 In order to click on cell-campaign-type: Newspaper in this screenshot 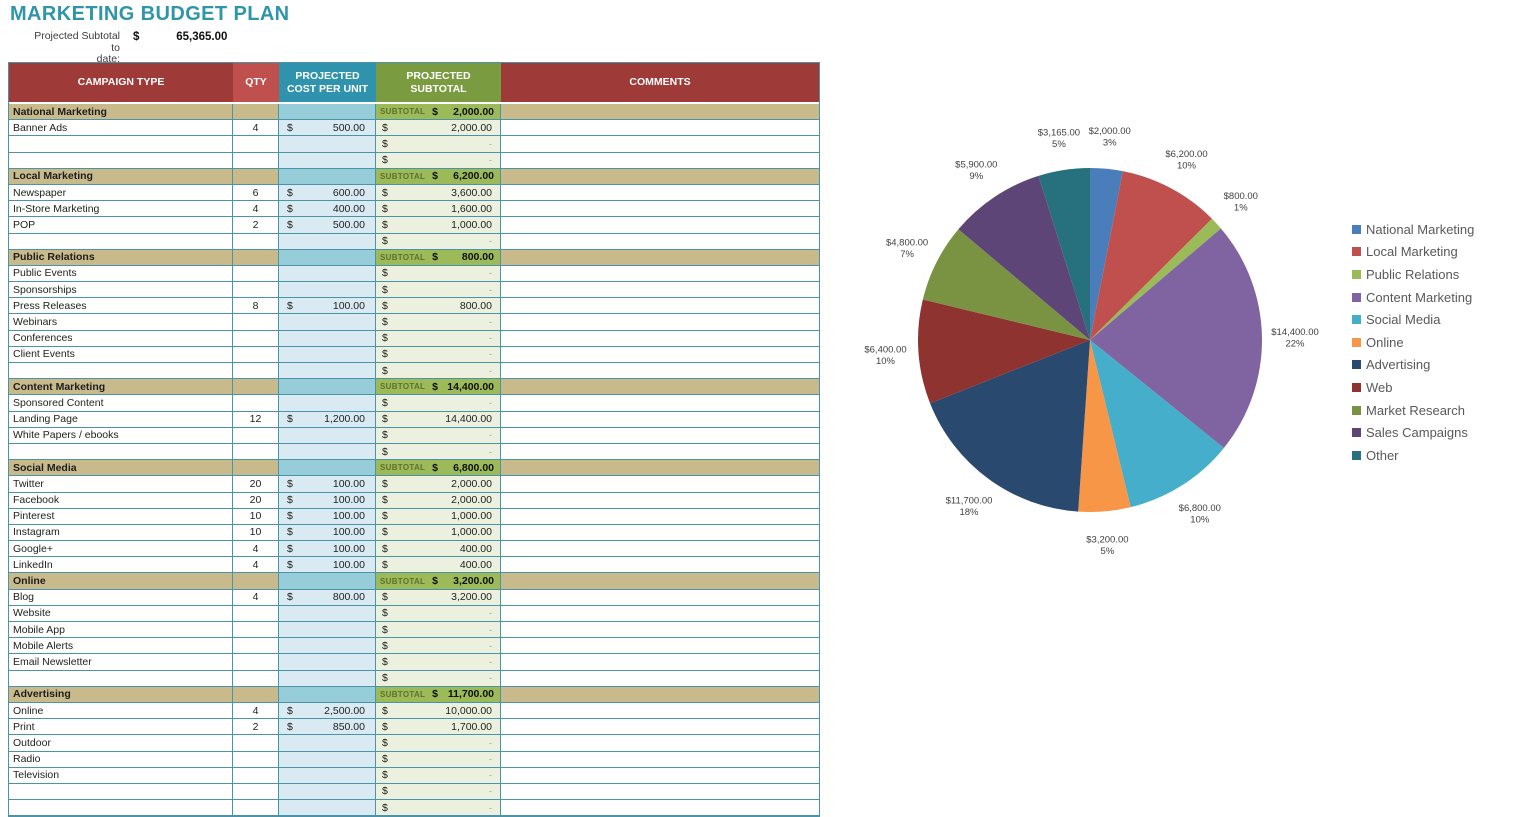, I will do `click(121, 192)`.